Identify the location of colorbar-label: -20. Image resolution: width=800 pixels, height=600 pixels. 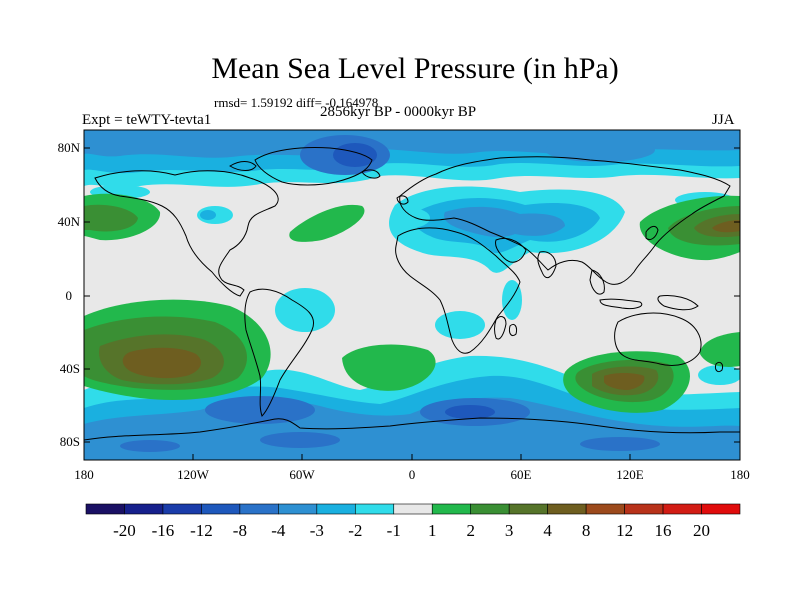
(124, 530).